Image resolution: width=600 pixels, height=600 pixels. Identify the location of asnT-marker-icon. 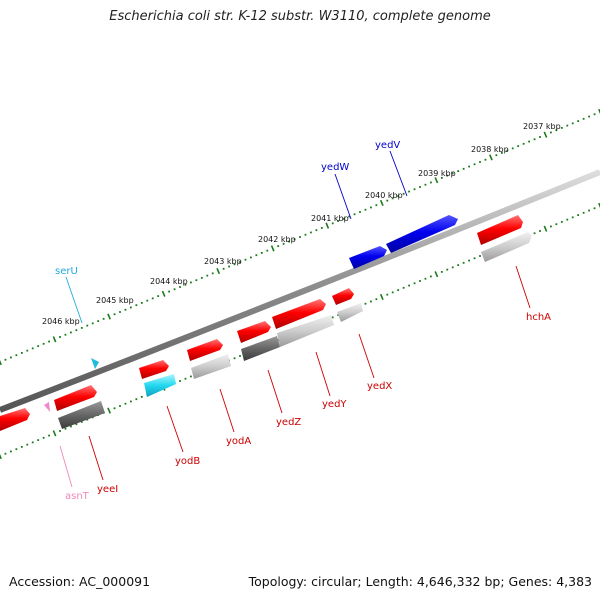
(47, 407).